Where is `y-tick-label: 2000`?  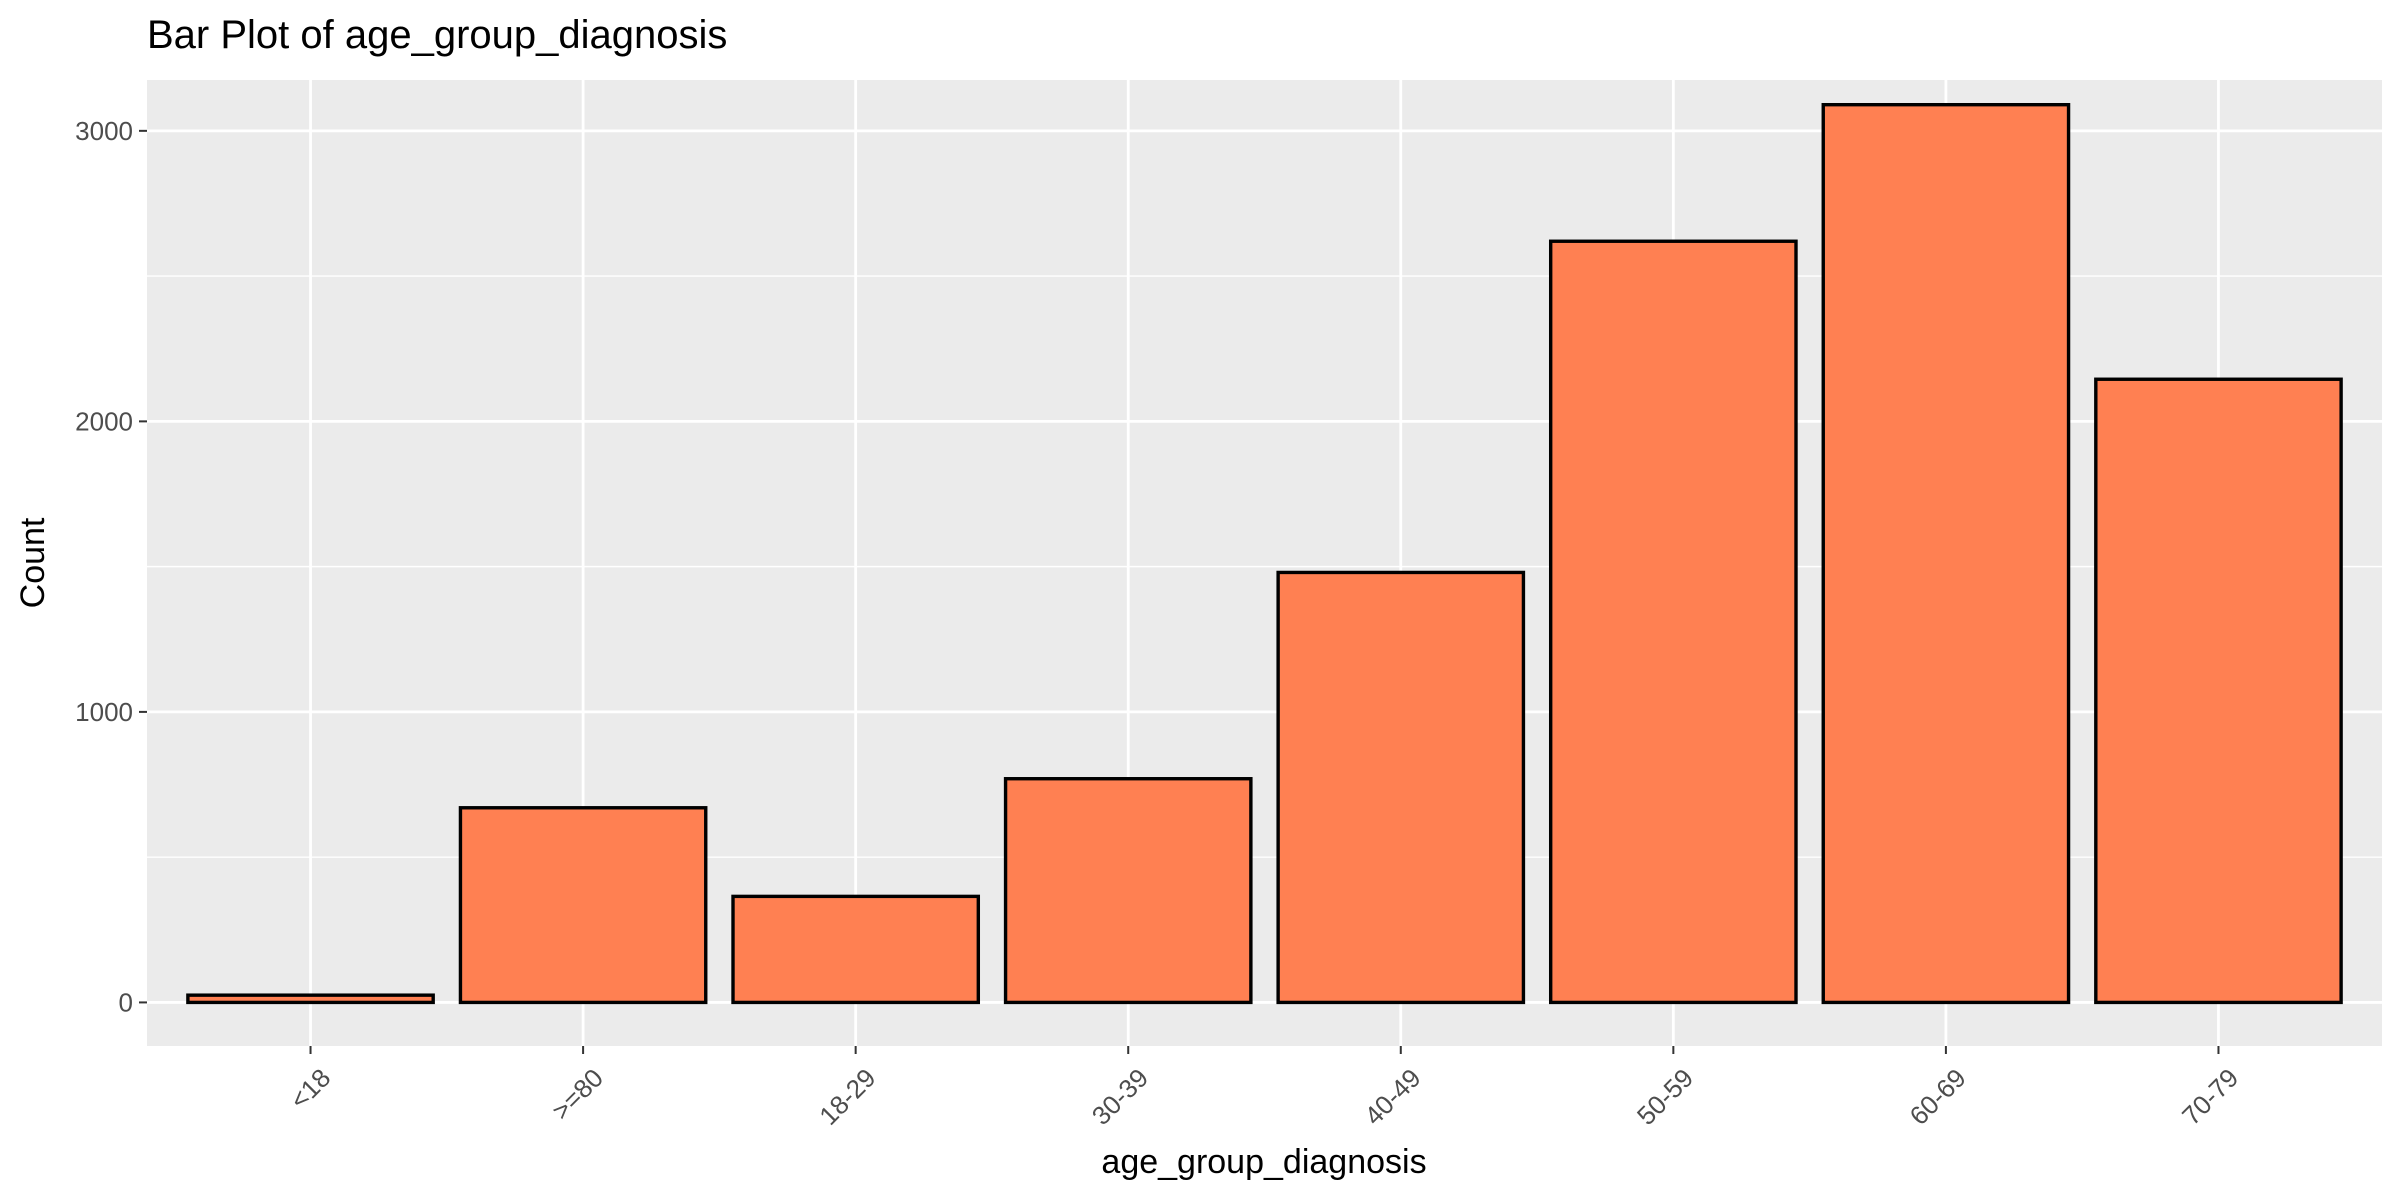 y-tick-label: 2000 is located at coordinates (104, 421).